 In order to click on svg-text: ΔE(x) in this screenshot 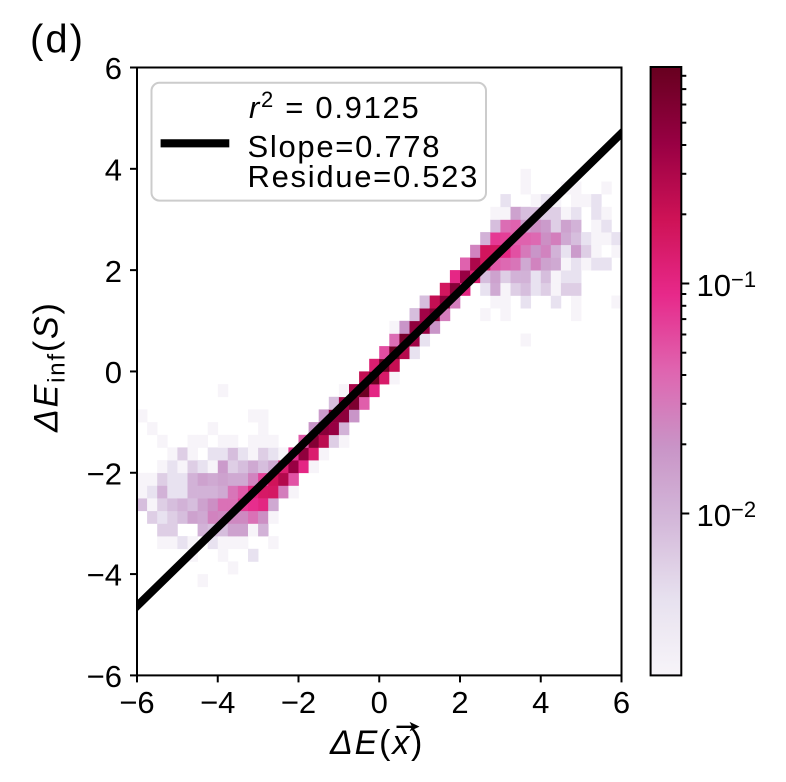, I will do `click(376, 743)`.